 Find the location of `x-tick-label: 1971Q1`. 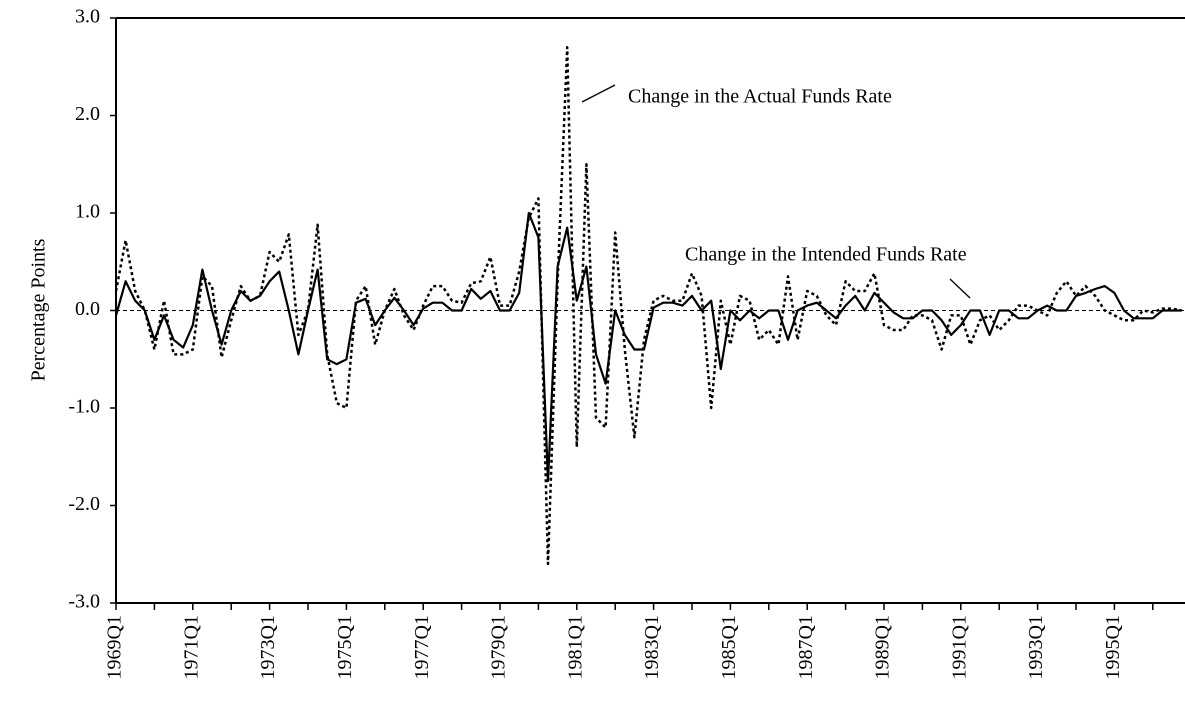

x-tick-label: 1971Q1 is located at coordinates (191, 647).